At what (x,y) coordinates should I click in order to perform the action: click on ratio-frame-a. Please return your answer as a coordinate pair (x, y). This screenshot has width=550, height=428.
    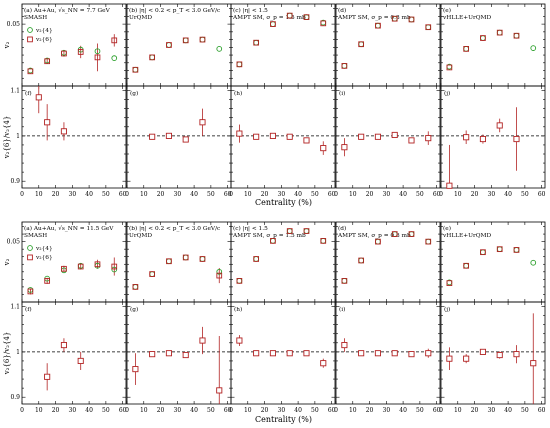
    Looking at the image, I should click on (74, 137).